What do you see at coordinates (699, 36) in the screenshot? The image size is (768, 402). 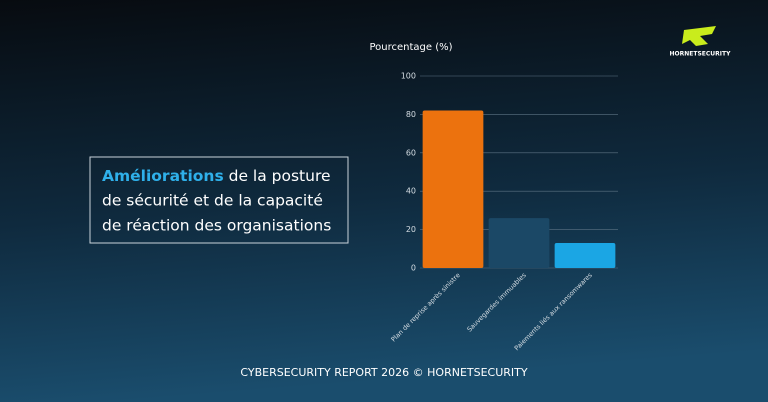 I see `logo-icon` at bounding box center [699, 36].